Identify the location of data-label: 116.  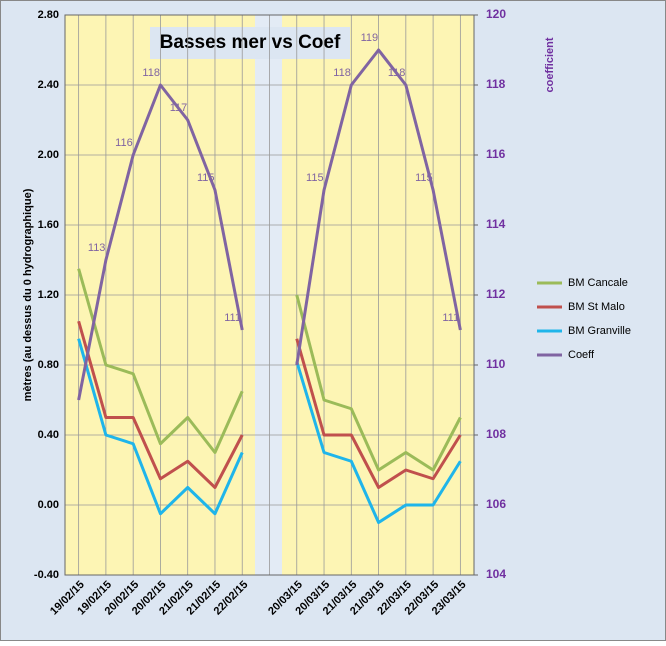
(124, 143).